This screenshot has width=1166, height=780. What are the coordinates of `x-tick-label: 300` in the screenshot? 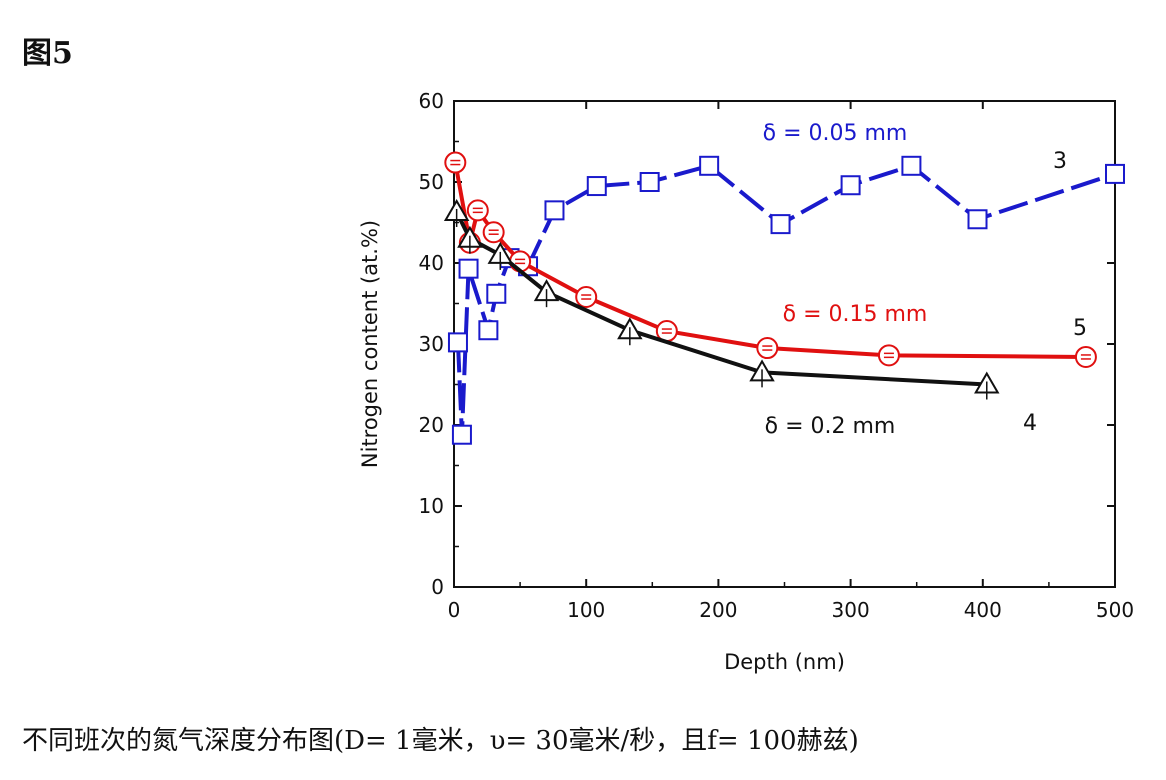 It's located at (851, 610).